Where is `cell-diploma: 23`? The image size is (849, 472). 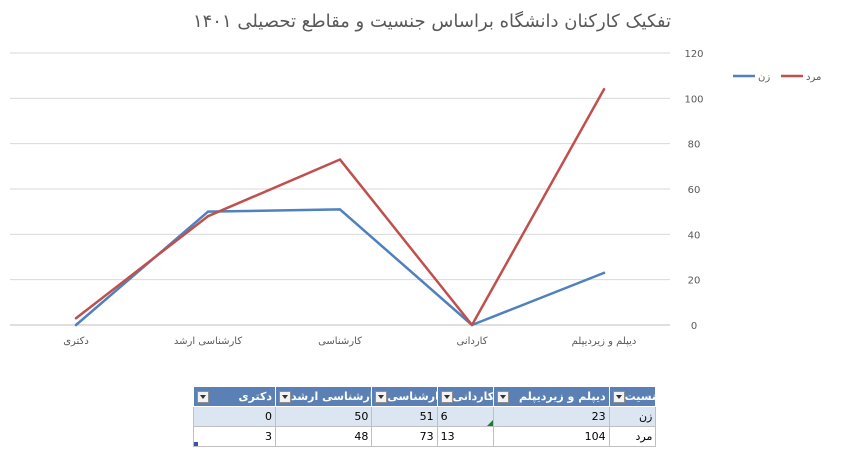 cell-diploma: 23 is located at coordinates (551, 416).